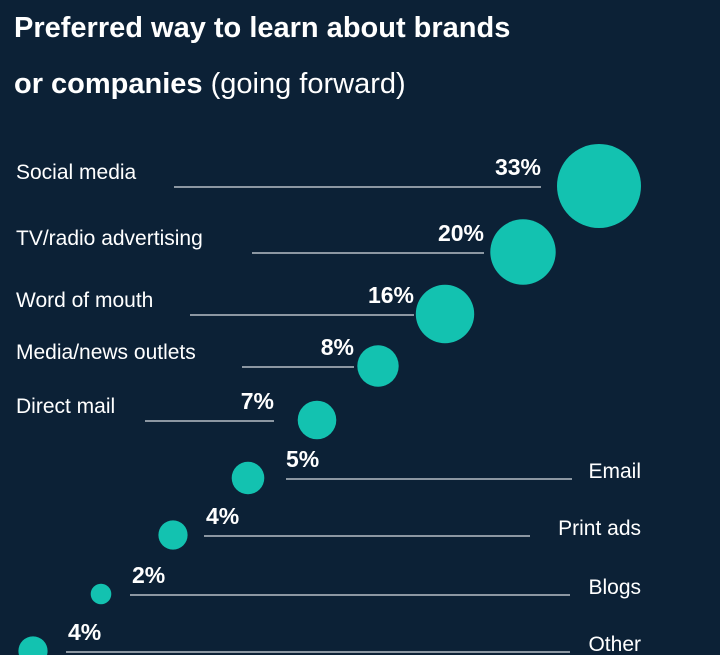 The width and height of the screenshot is (720, 655). Describe the element at coordinates (461, 233) in the screenshot. I see `value-label: 20%` at that location.